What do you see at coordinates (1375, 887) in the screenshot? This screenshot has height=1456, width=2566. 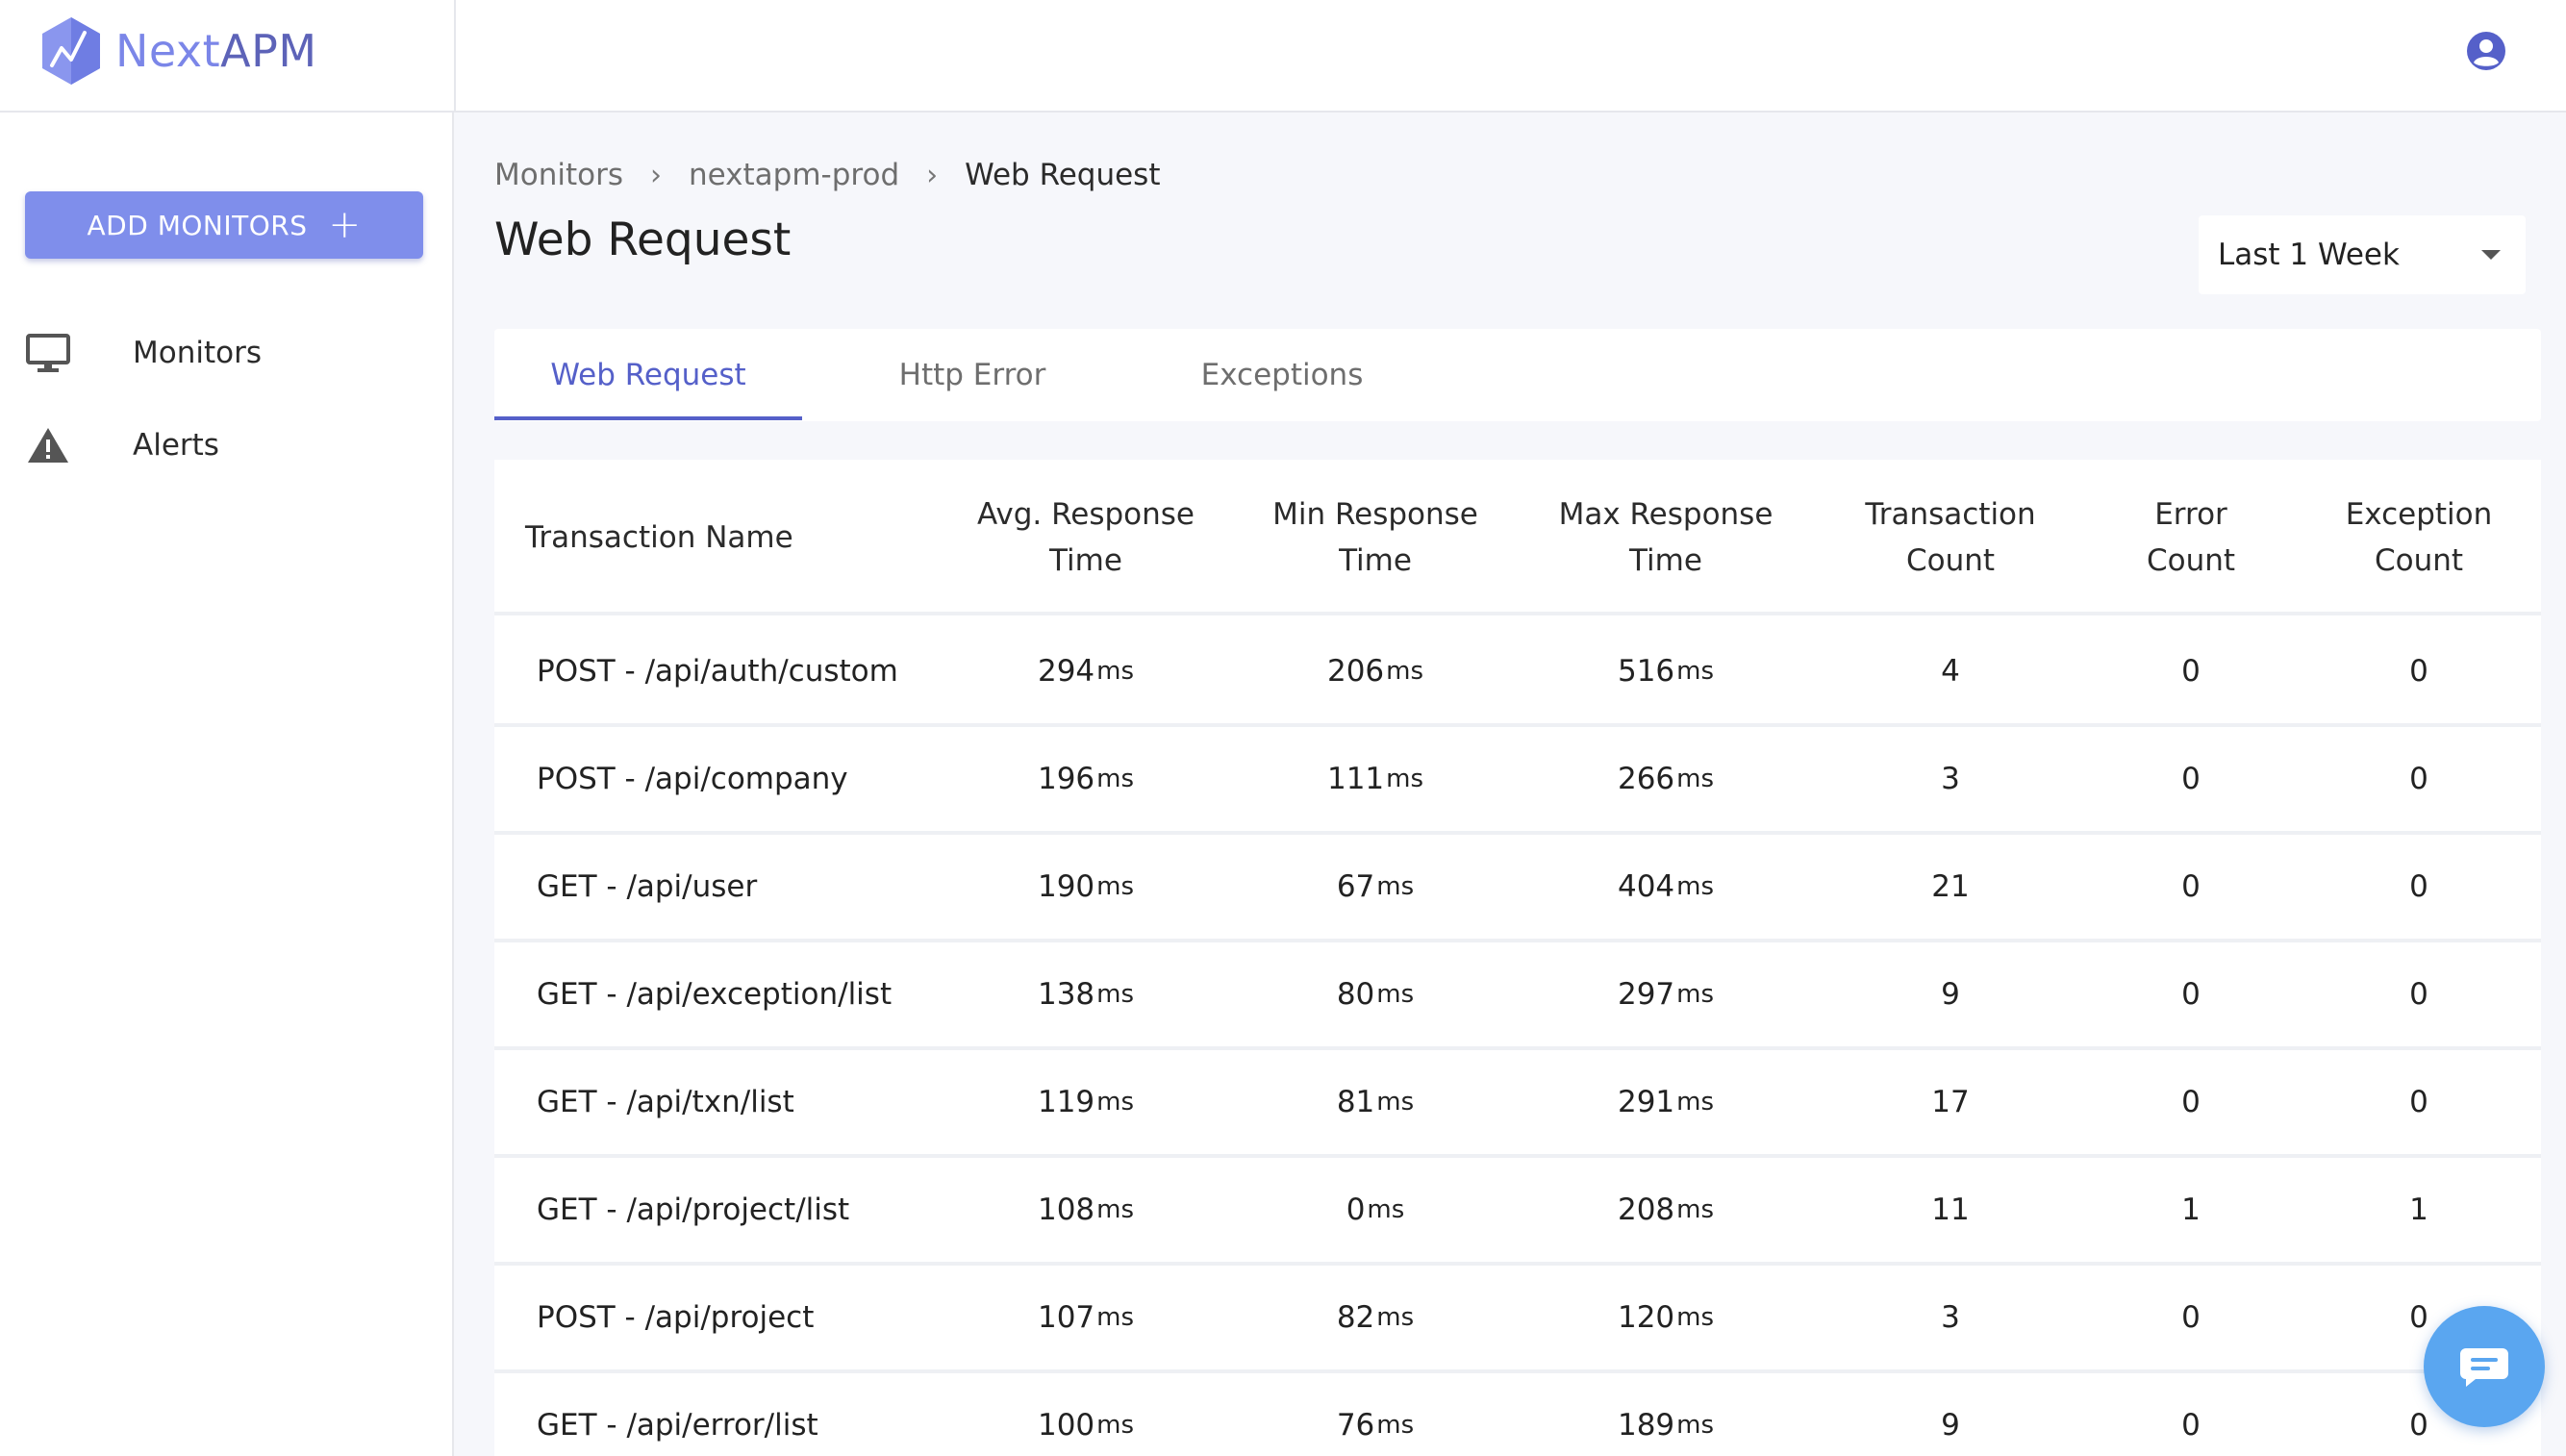 I see `cell-min-response: 67 ms` at bounding box center [1375, 887].